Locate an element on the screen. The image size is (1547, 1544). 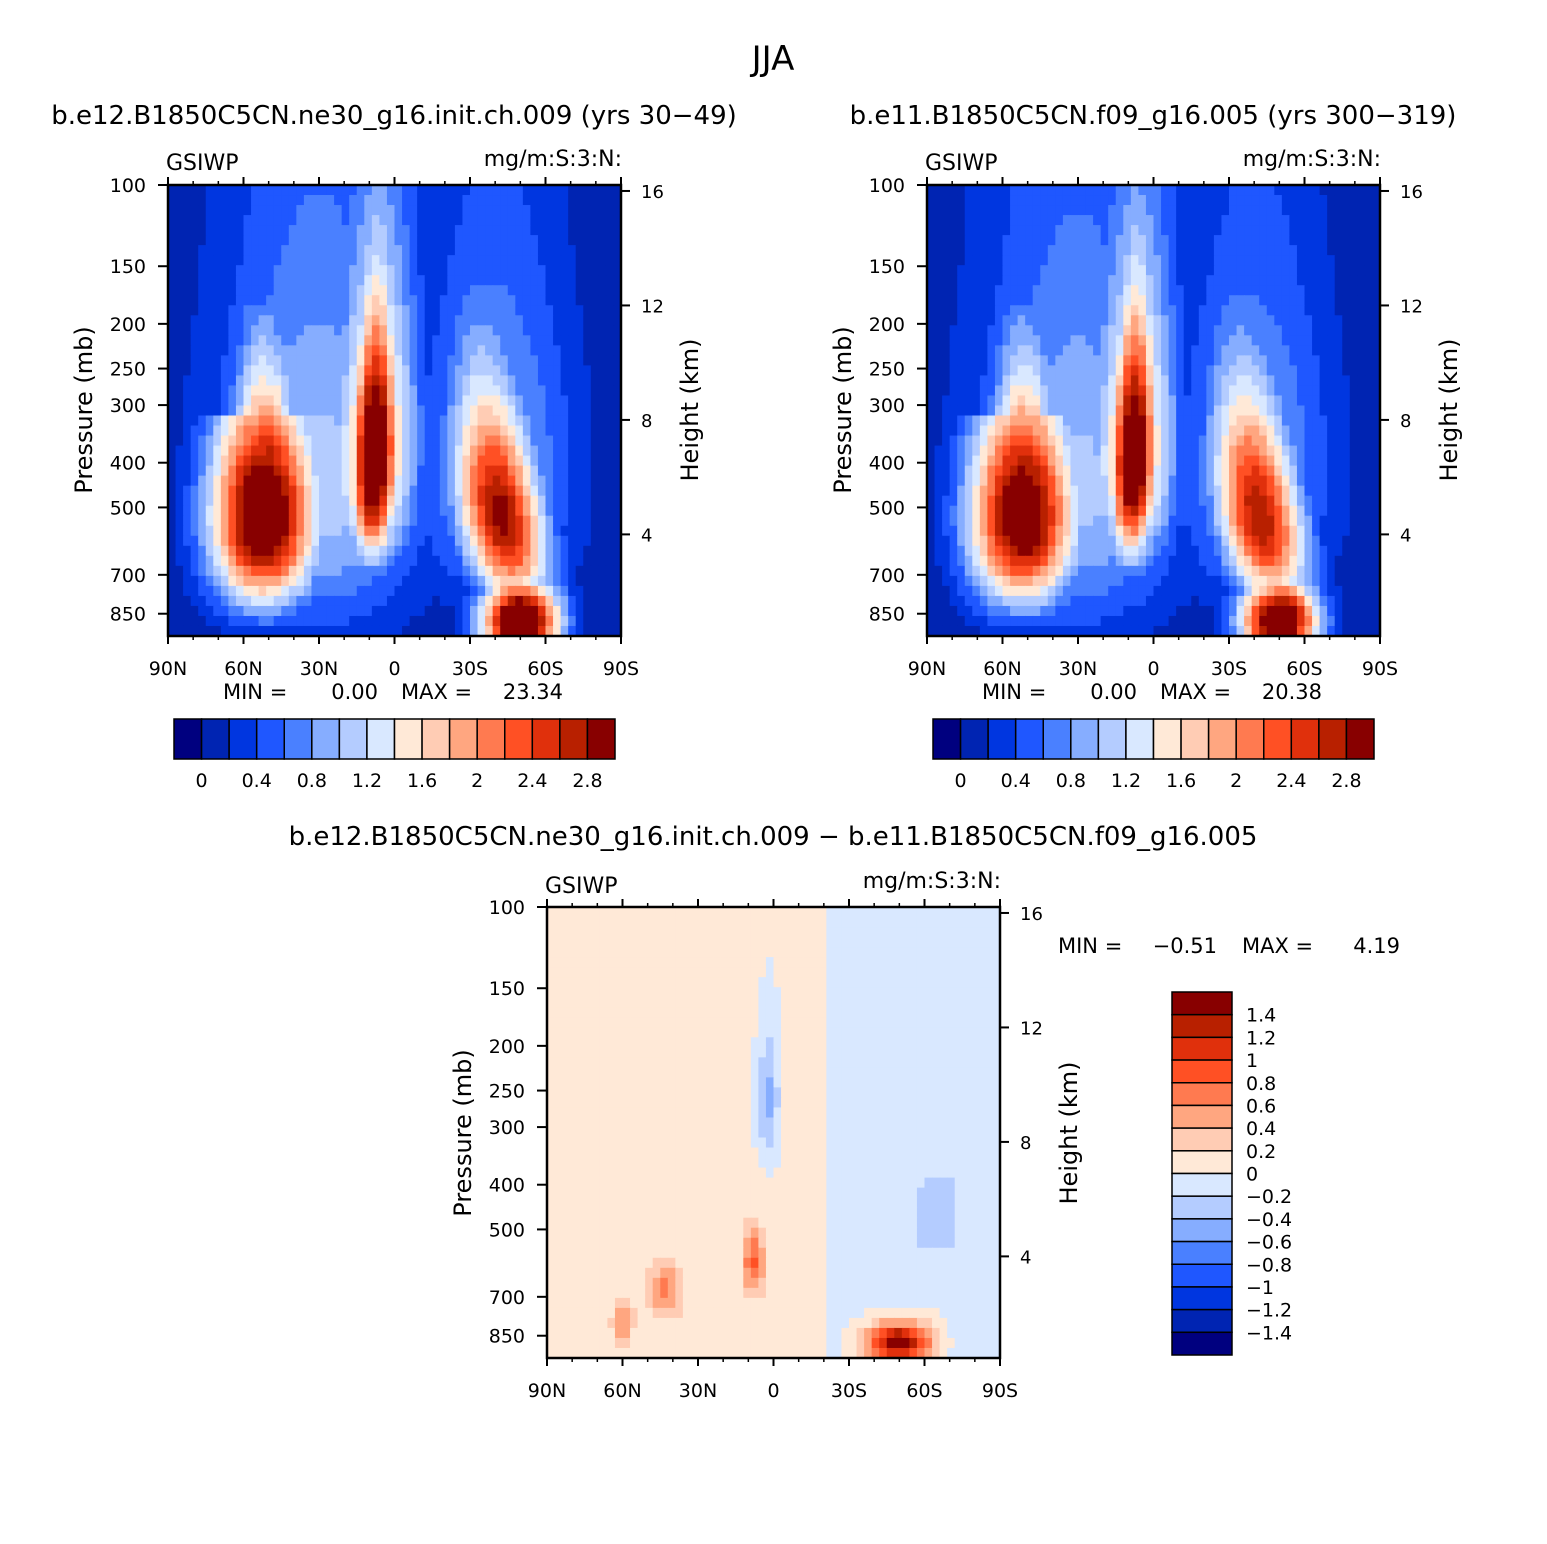
y-axis-label: Pressure (mb) is located at coordinates (843, 409).